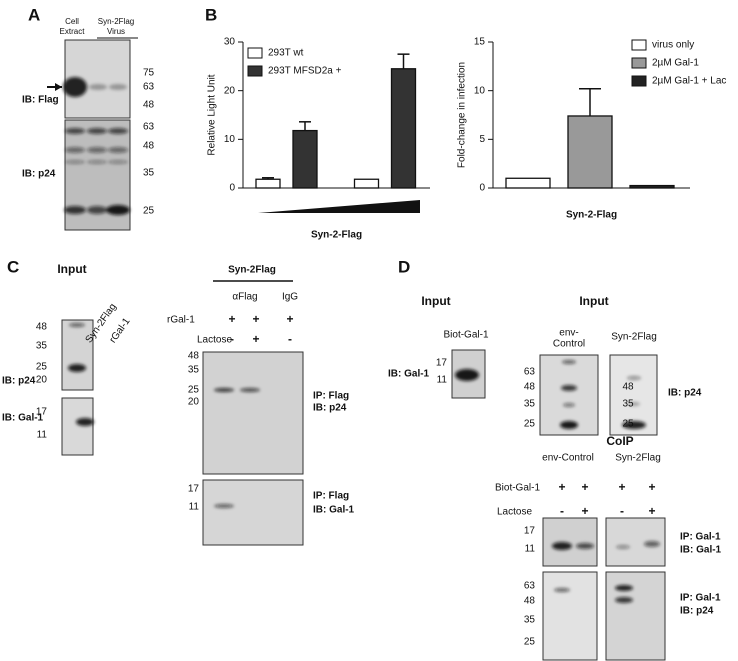  I want to click on label: Lactose, so click(214, 340).